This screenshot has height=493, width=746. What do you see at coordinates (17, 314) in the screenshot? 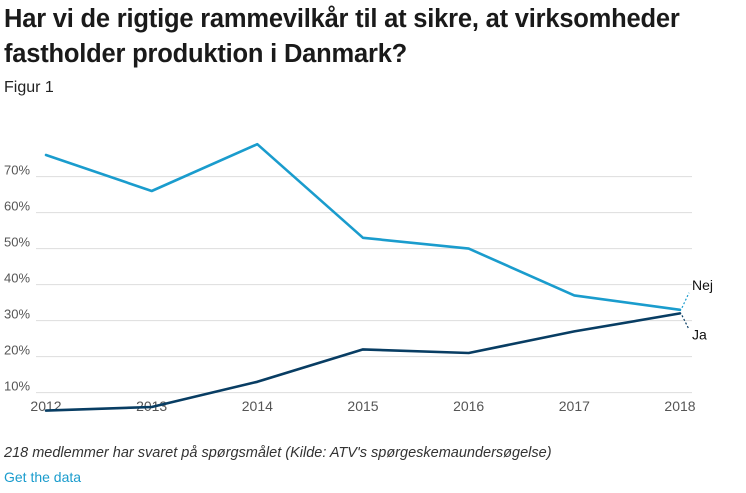
I see `y-tick-label: 30%` at bounding box center [17, 314].